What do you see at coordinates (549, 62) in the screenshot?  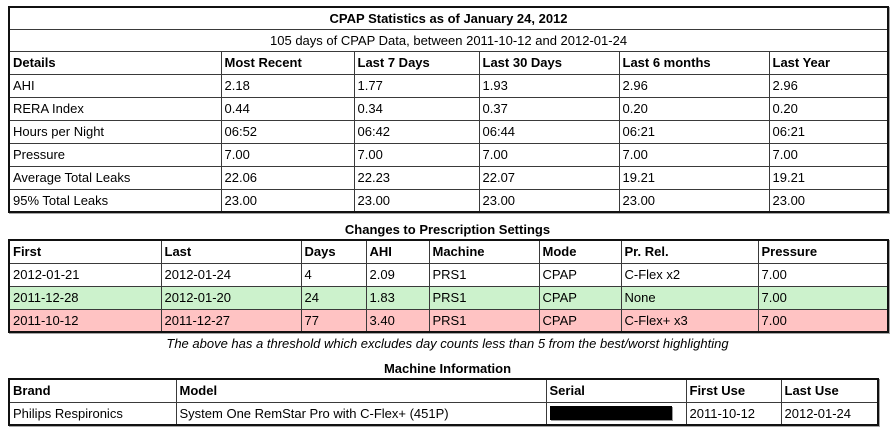 I see `stats-col-last-30-days: Last 30 Days` at bounding box center [549, 62].